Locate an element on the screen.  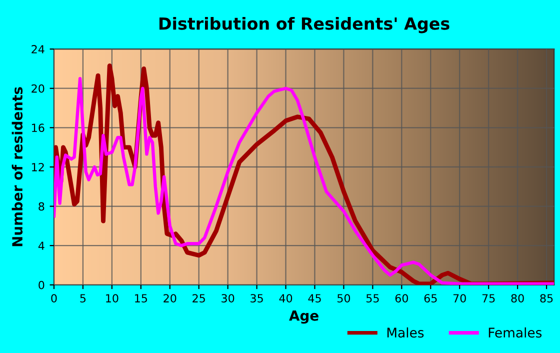
legend-label: Males is located at coordinates (405, 332).